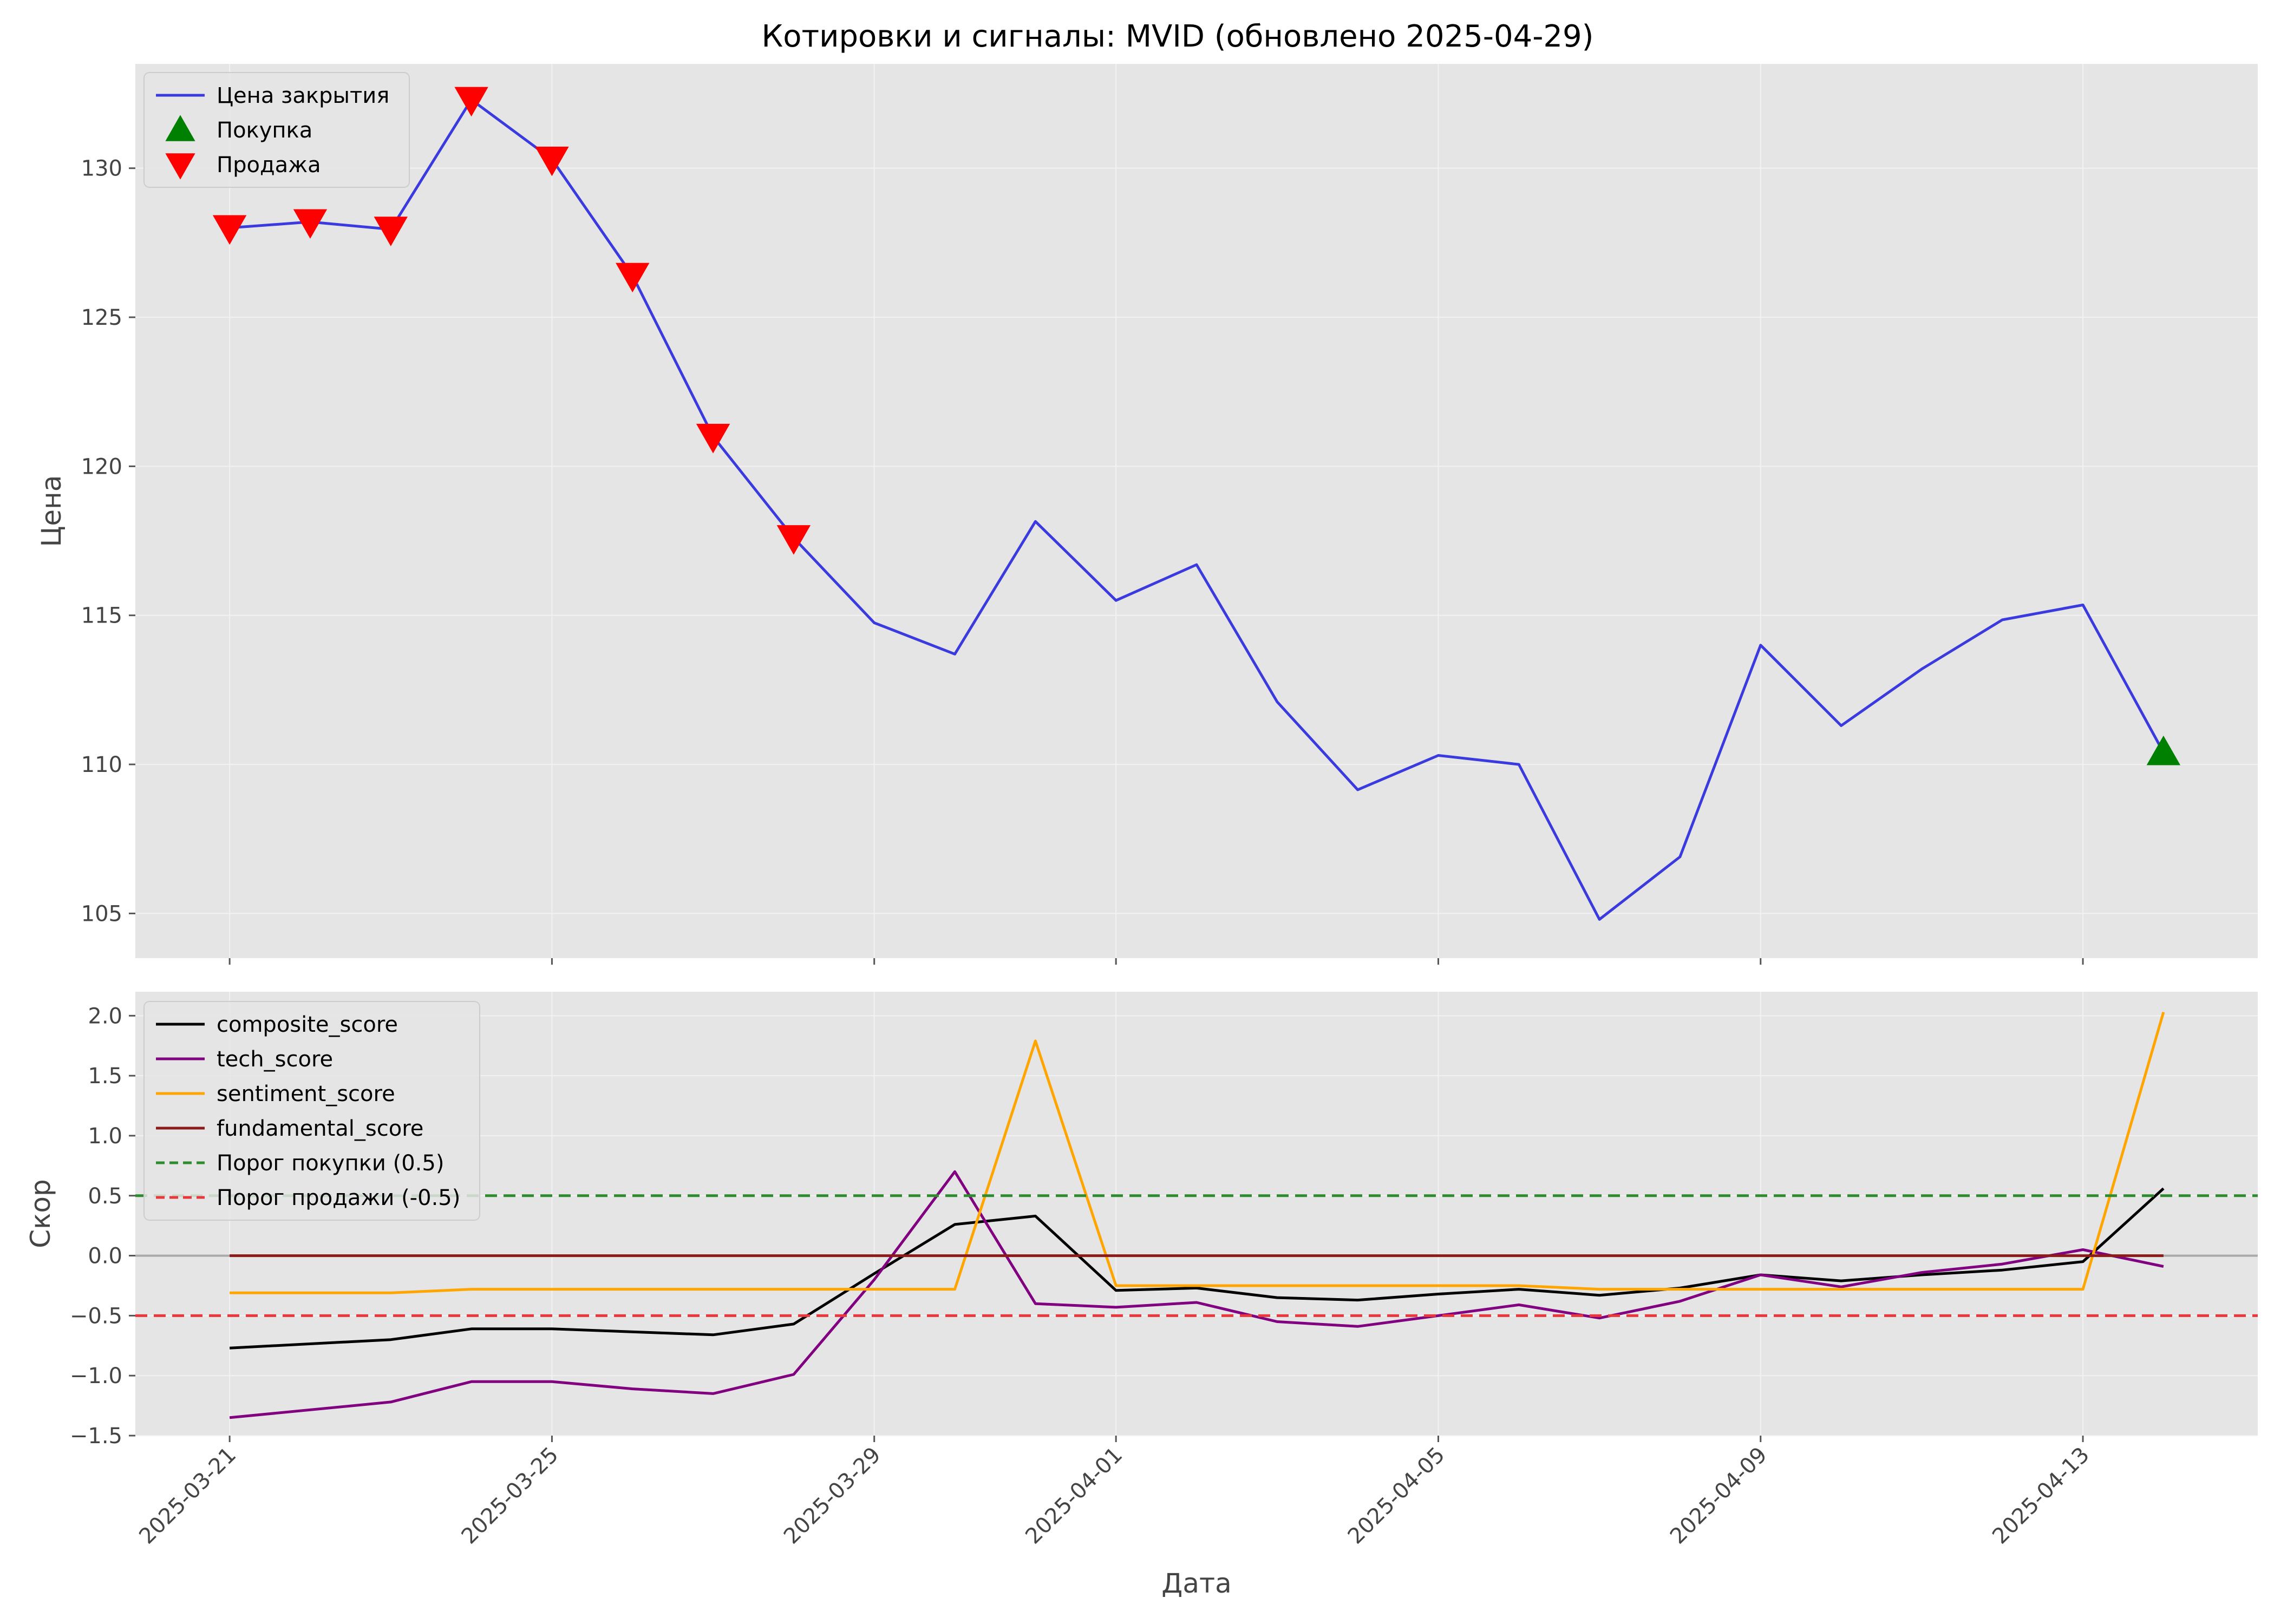  I want to click on price-legend: Цена закрытия Покупка Продажа, so click(277, 130).